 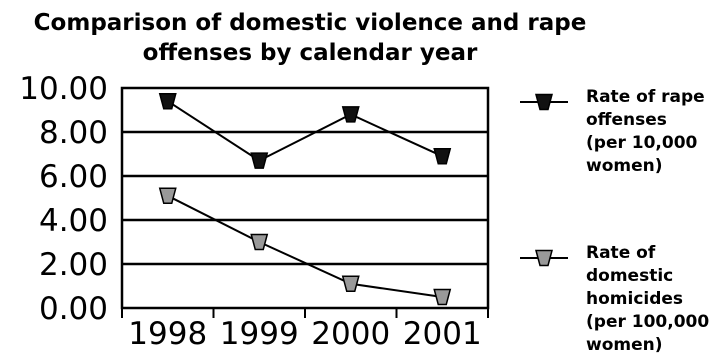 I want to click on series-line, so click(x=305, y=246).